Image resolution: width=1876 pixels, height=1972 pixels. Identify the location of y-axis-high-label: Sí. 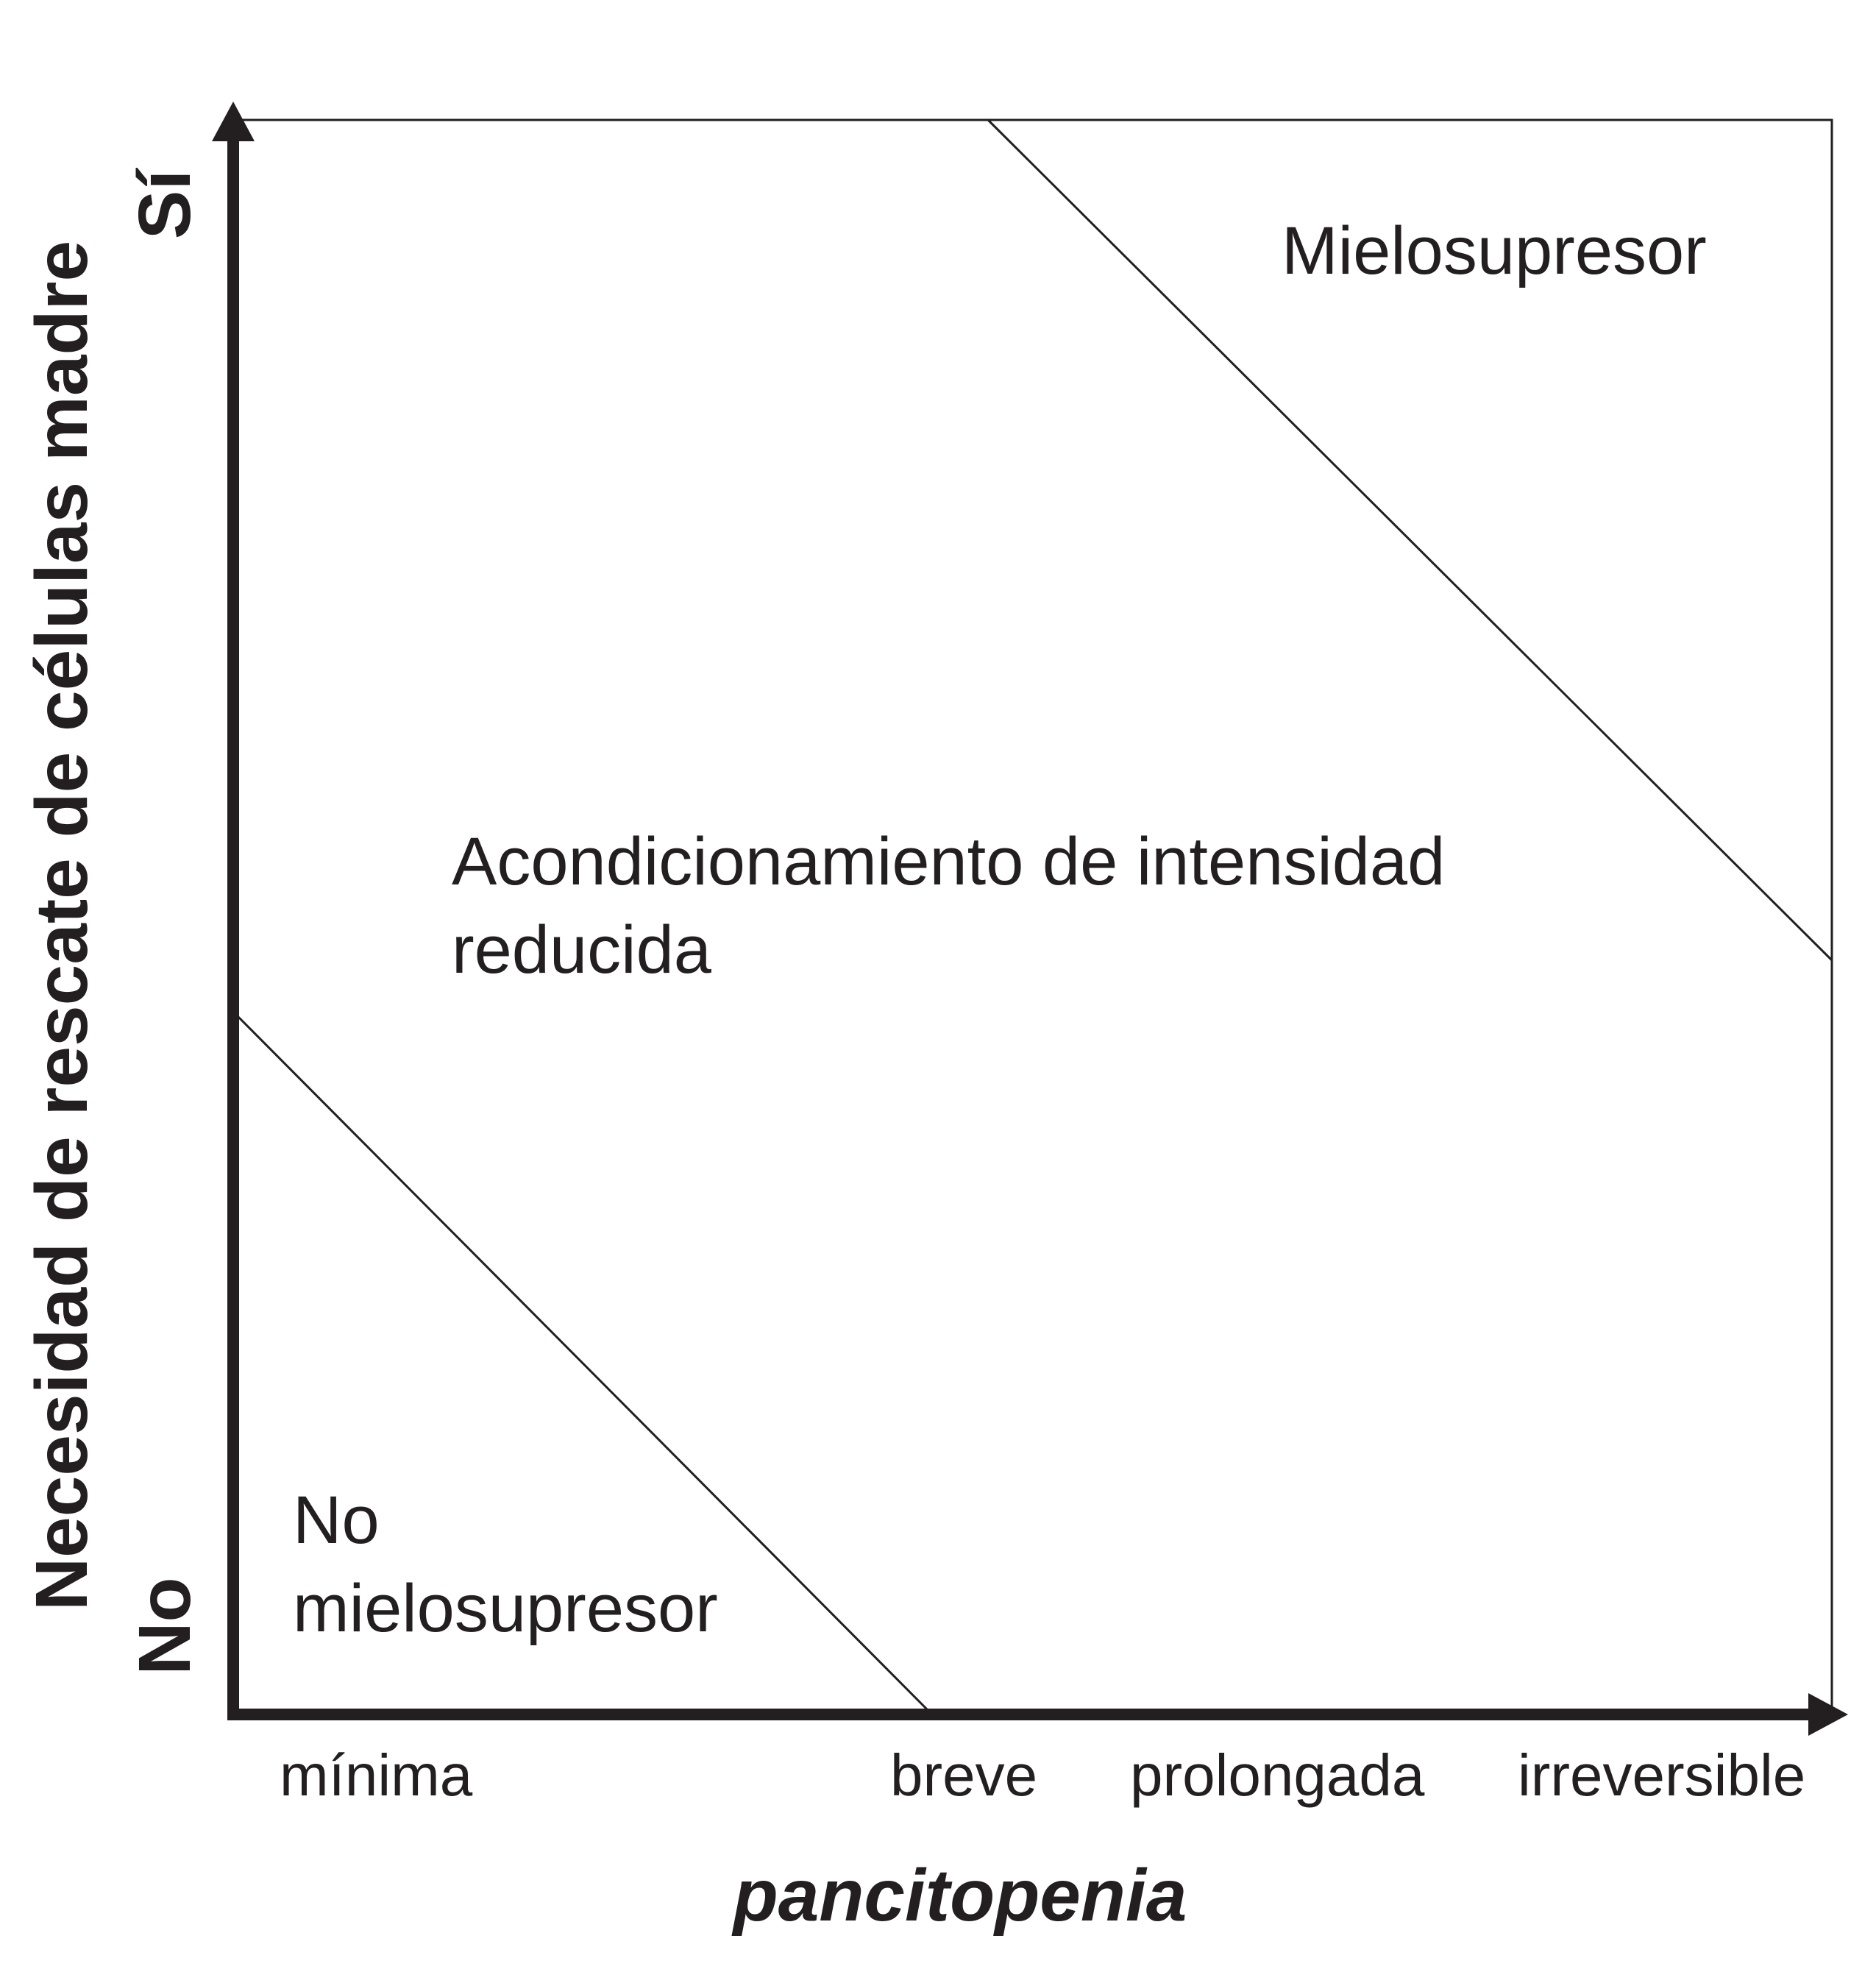
(165, 204).